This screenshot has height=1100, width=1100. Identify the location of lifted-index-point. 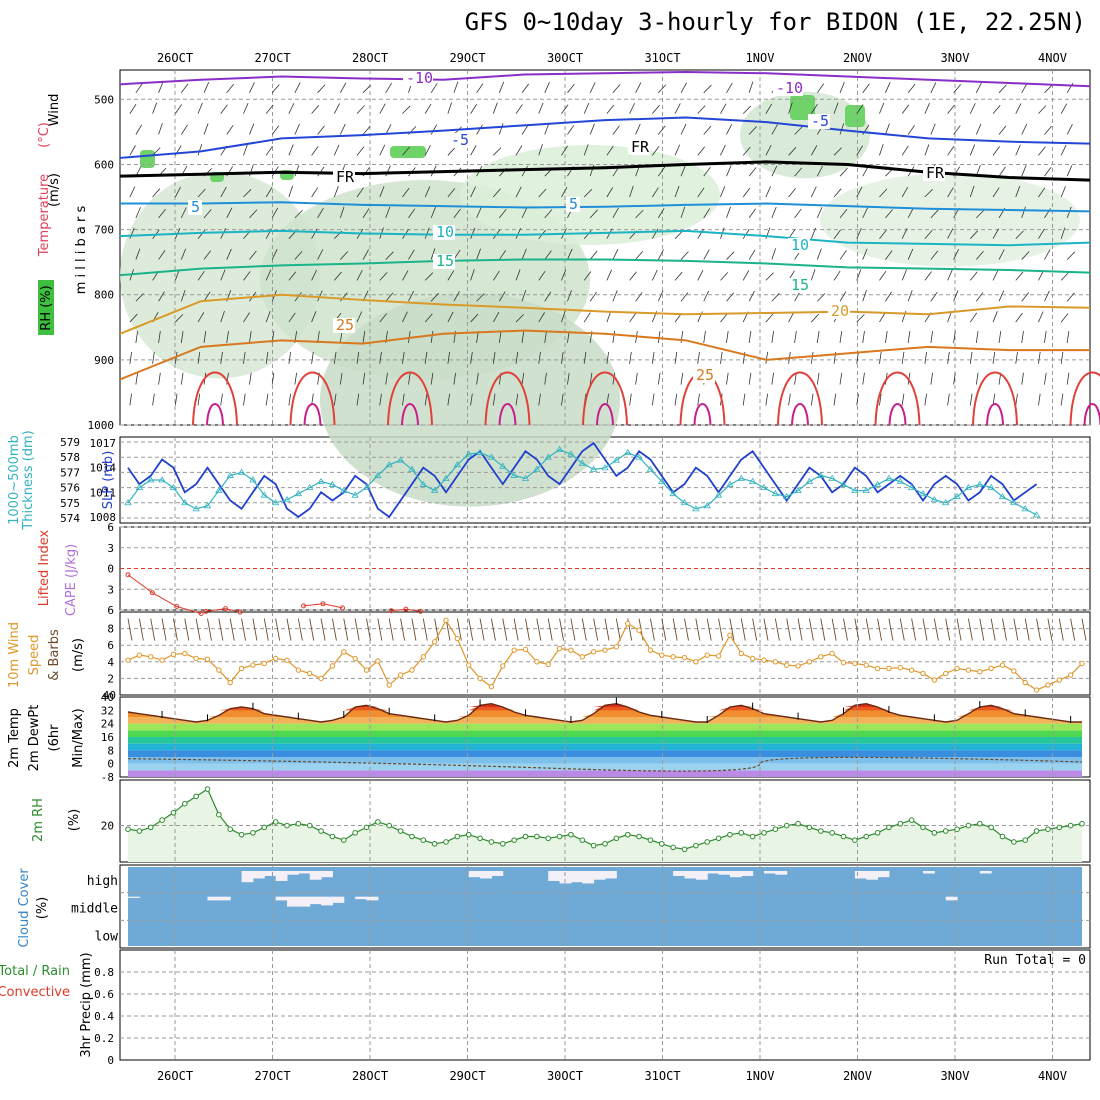
(206, 611).